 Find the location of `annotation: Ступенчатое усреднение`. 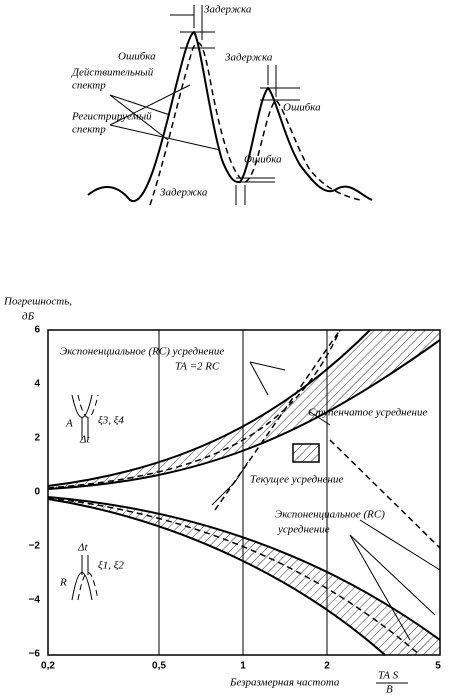

annotation: Ступенчатое усреднение is located at coordinates (367, 413).